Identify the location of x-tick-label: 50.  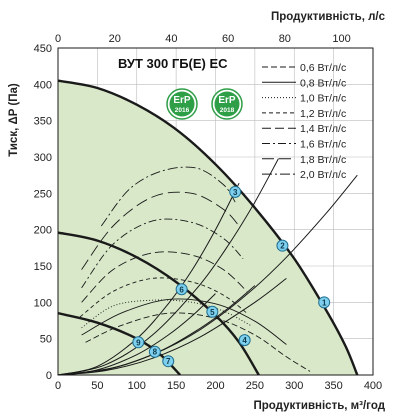
(97, 386).